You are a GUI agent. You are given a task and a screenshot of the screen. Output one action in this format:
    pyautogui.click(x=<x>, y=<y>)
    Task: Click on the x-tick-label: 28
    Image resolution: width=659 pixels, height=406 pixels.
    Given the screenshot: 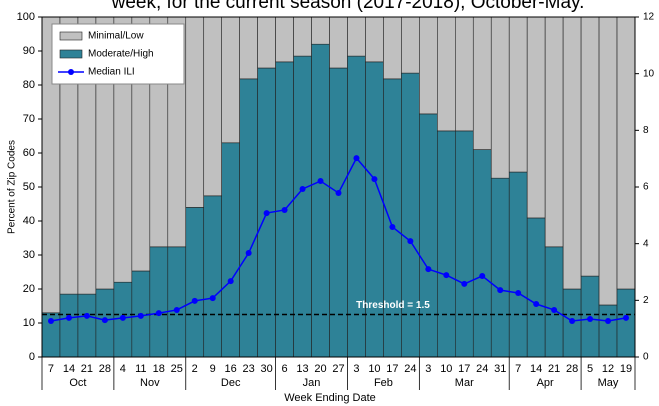 What is the action you would take?
    pyautogui.click(x=572, y=369)
    